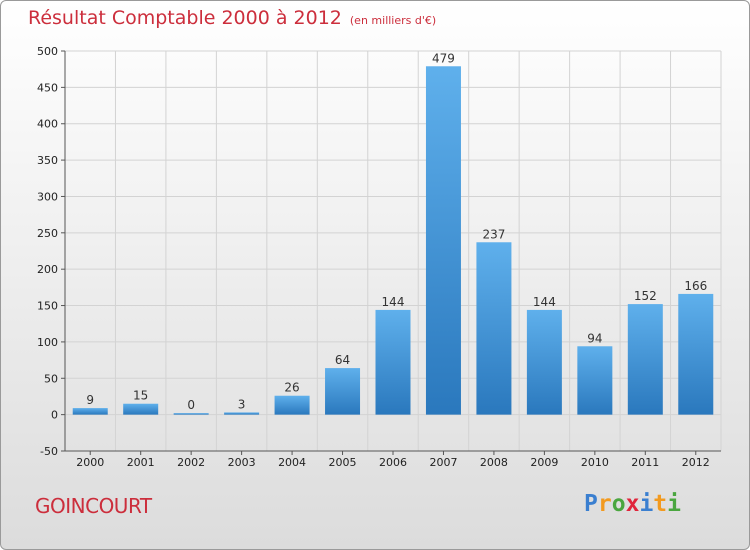  I want to click on data-label: 237, so click(493, 234).